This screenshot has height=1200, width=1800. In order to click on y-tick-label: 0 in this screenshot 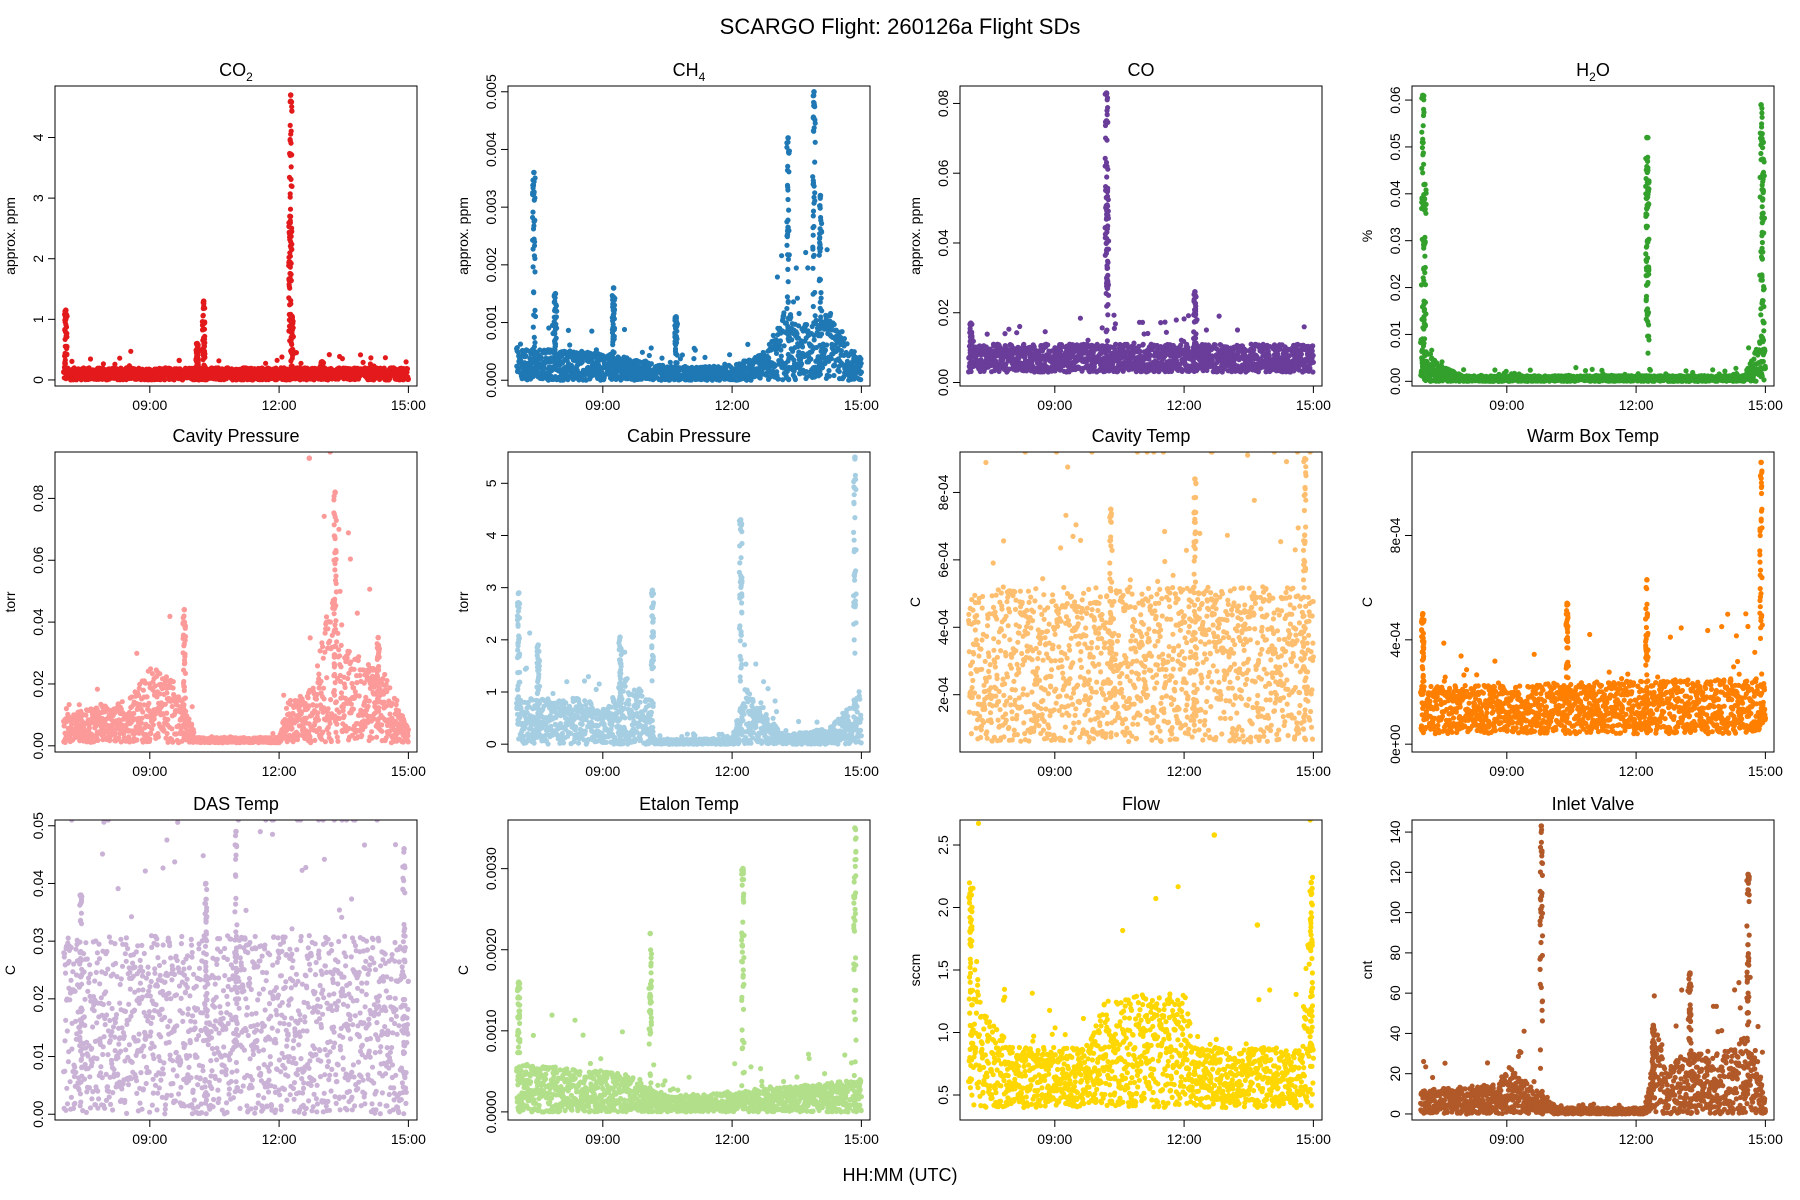, I will do `click(38, 380)`.